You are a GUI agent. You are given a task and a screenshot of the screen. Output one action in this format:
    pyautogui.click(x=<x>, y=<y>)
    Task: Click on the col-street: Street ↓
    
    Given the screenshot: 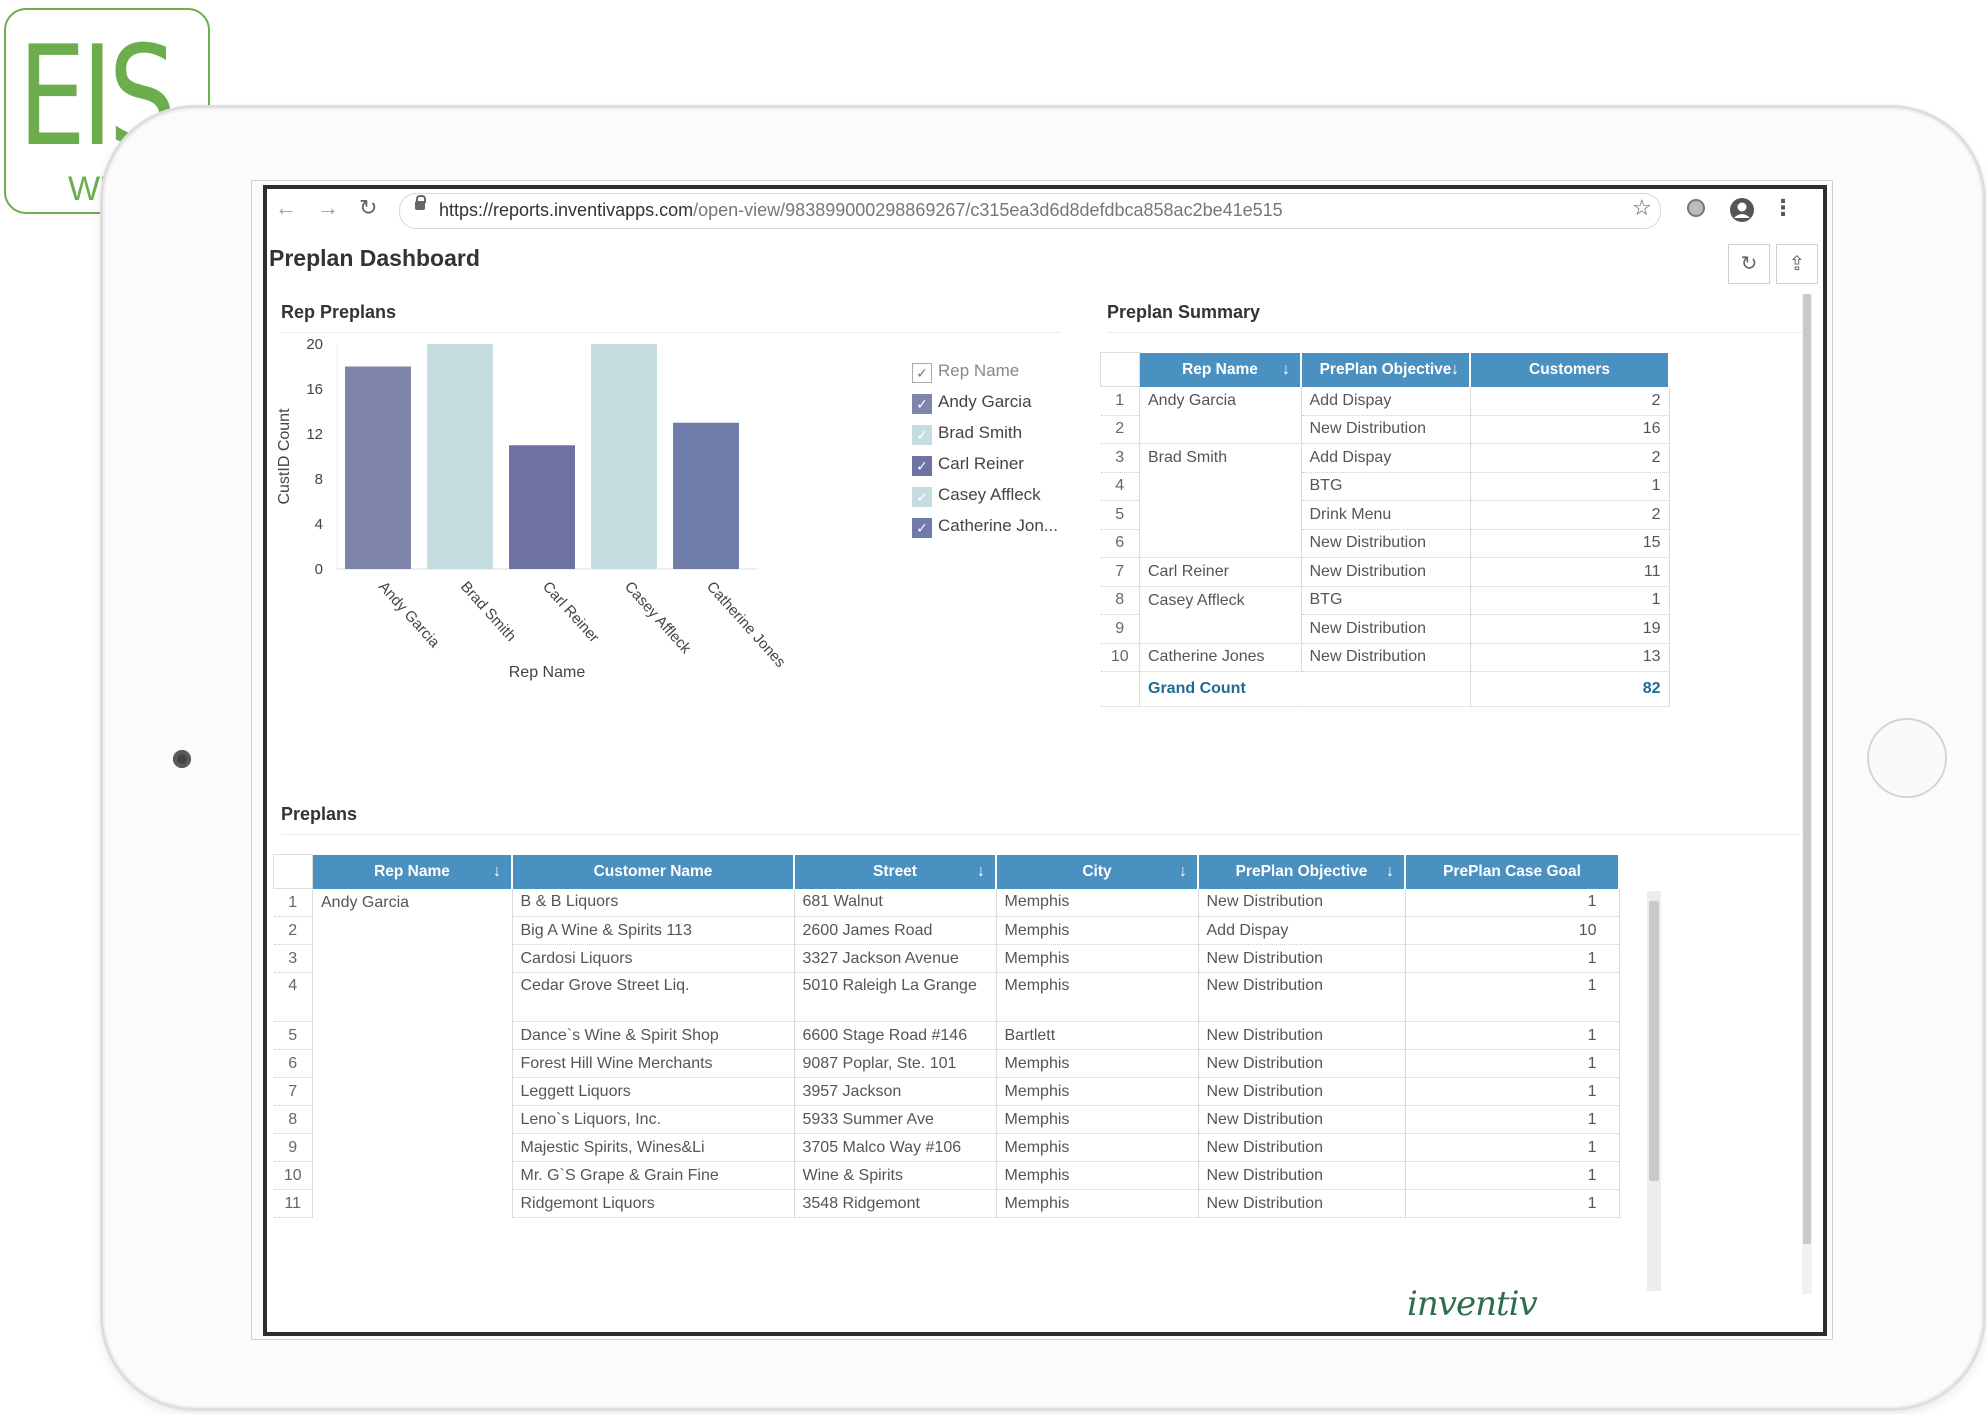 What is the action you would take?
    pyautogui.click(x=895, y=871)
    